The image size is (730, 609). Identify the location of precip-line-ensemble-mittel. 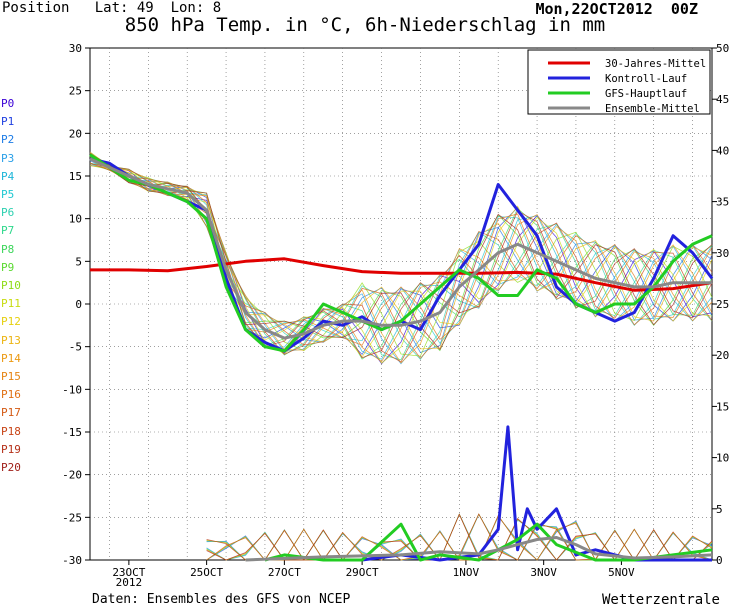
(479, 549).